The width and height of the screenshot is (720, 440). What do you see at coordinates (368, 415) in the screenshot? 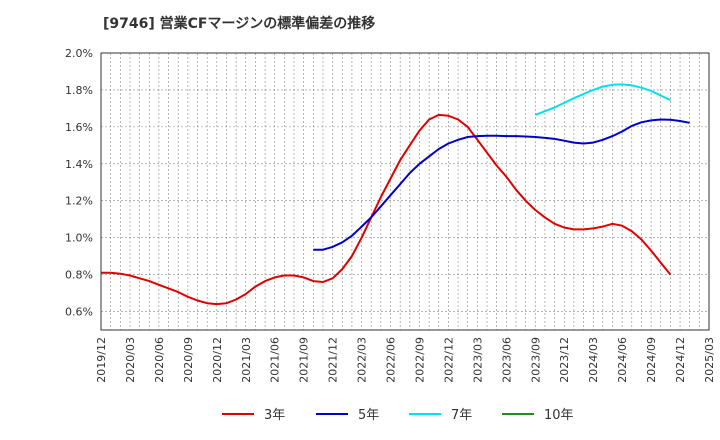
I see `legend-label: 5年` at bounding box center [368, 415].